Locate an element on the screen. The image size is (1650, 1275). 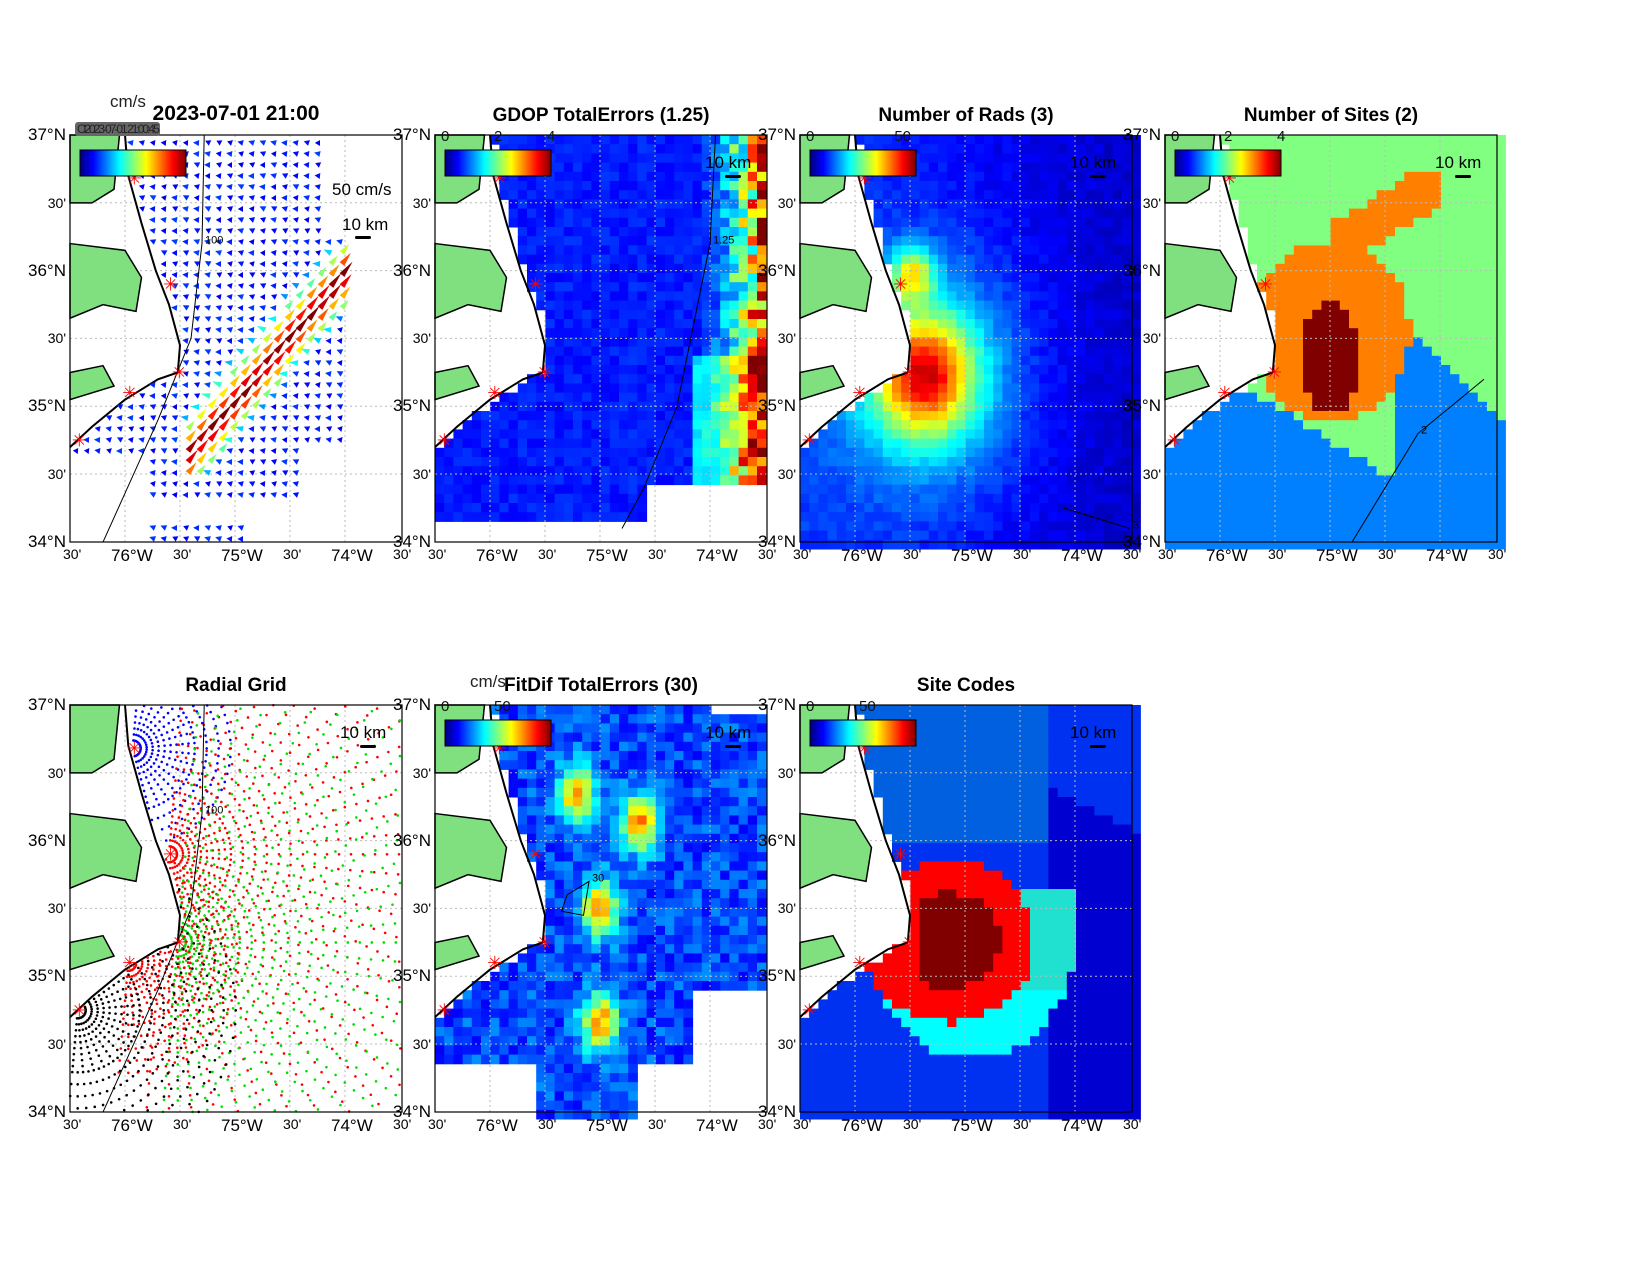
land-mass is located at coordinates (1187, 382).